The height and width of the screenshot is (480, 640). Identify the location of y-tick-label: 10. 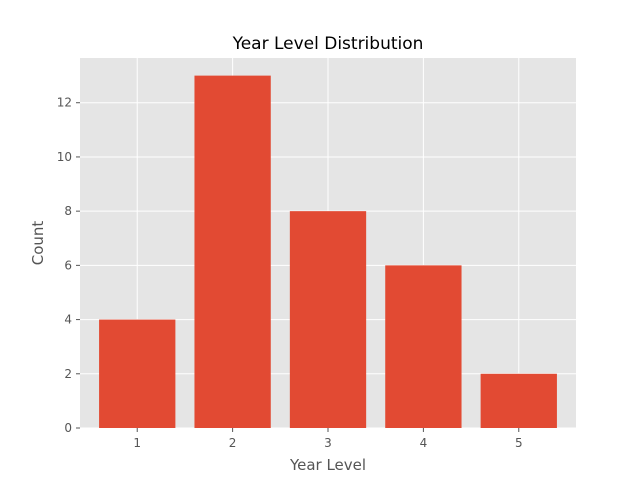
(64, 157).